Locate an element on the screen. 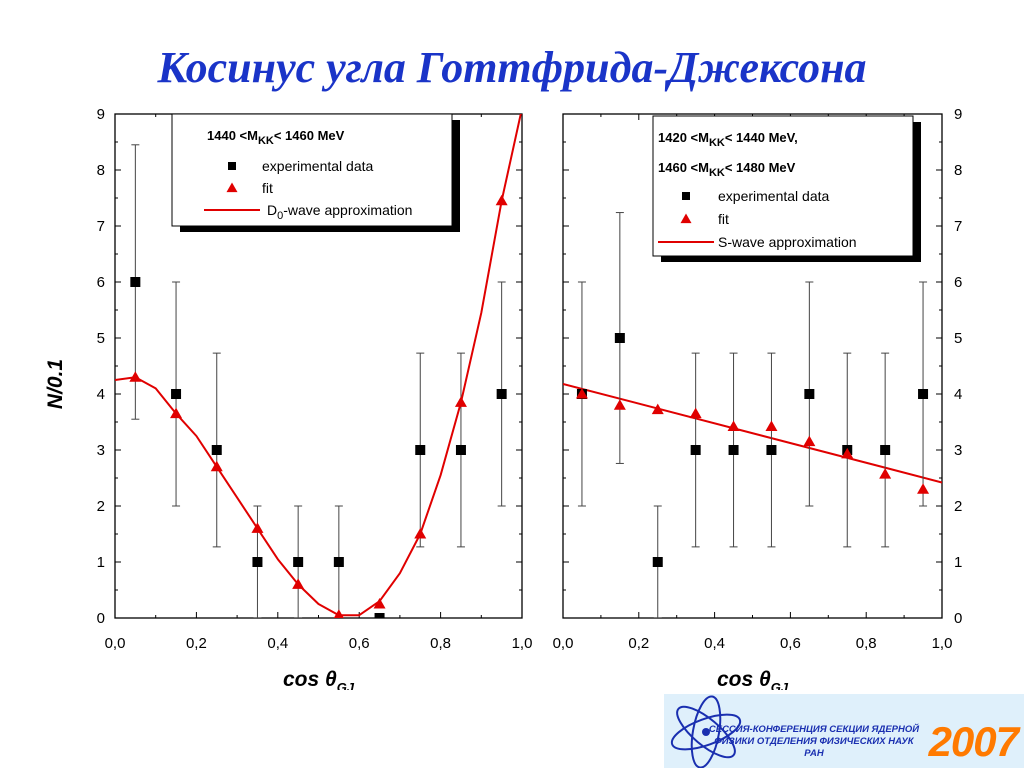 The width and height of the screenshot is (1024, 768). y-tick-label: 0 is located at coordinates (958, 618).